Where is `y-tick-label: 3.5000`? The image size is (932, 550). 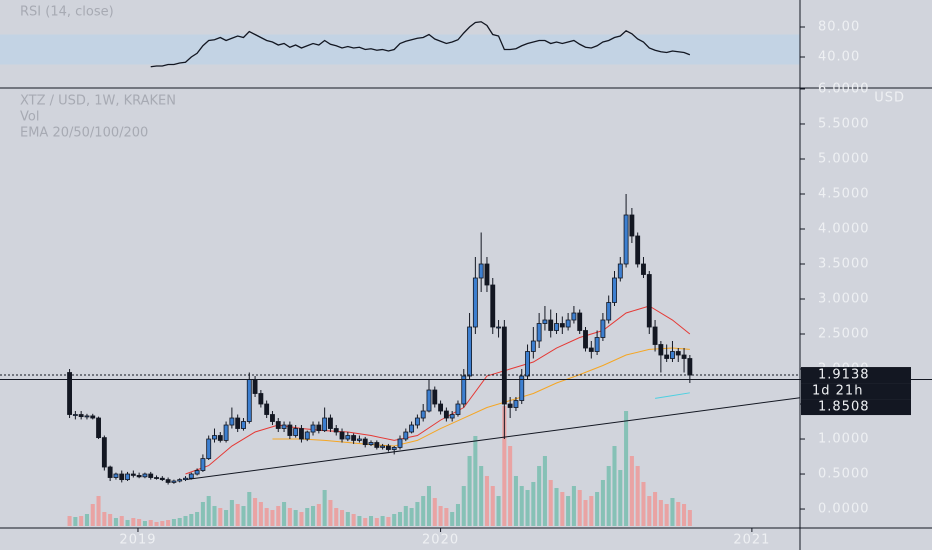
y-tick-label: 3.5000 is located at coordinates (844, 264).